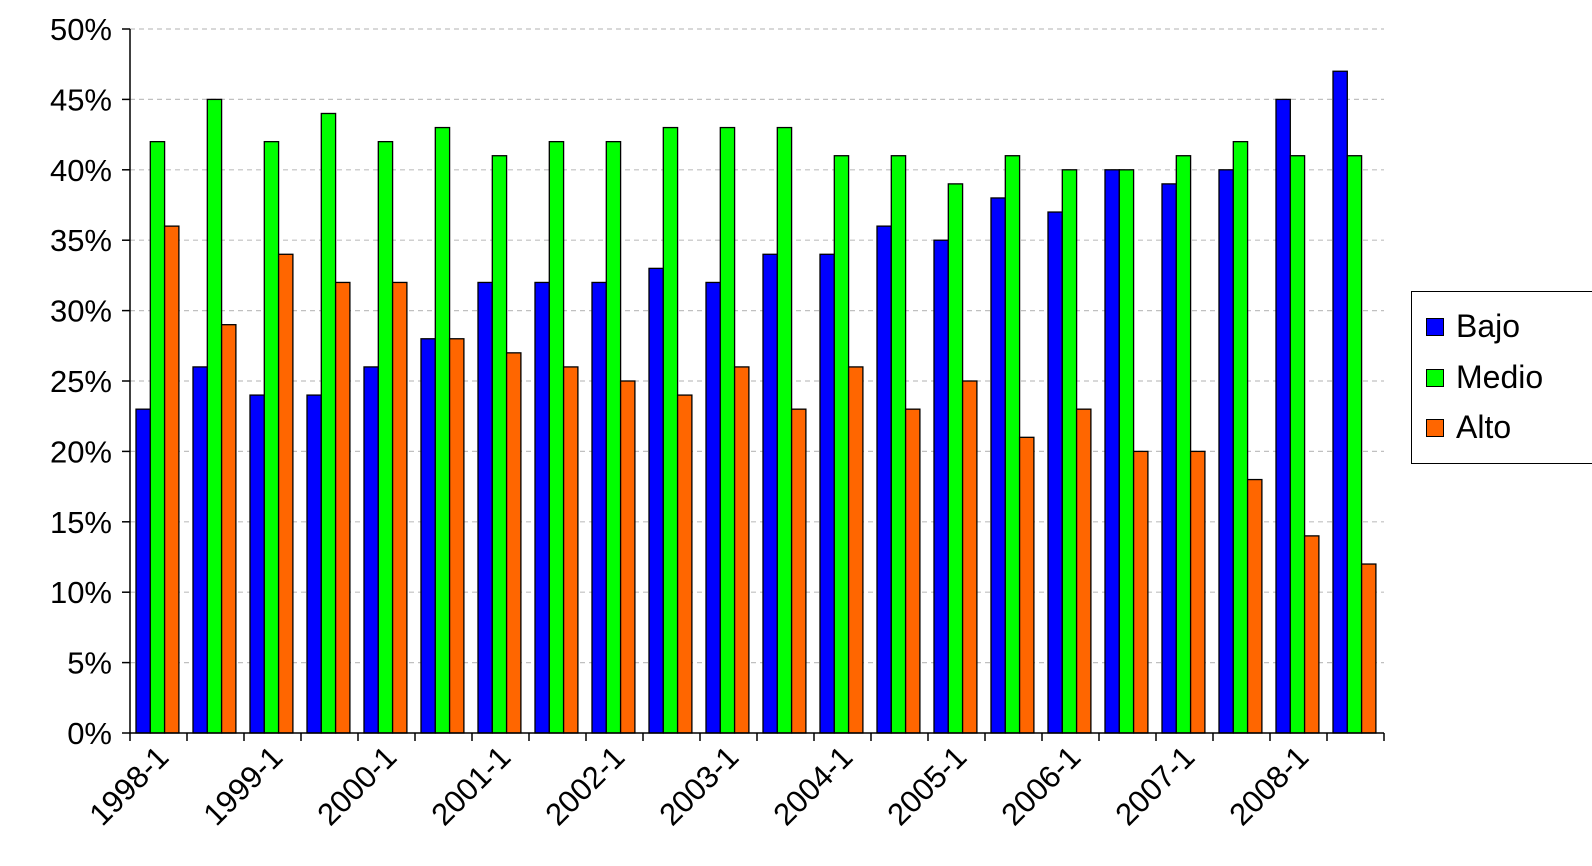  What do you see at coordinates (926, 785) in the screenshot?
I see `x-tick-label: 2005-1` at bounding box center [926, 785].